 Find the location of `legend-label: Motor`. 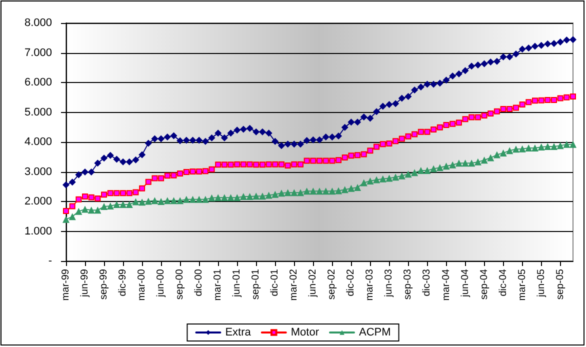

legend-label: Motor is located at coordinates (305, 332).